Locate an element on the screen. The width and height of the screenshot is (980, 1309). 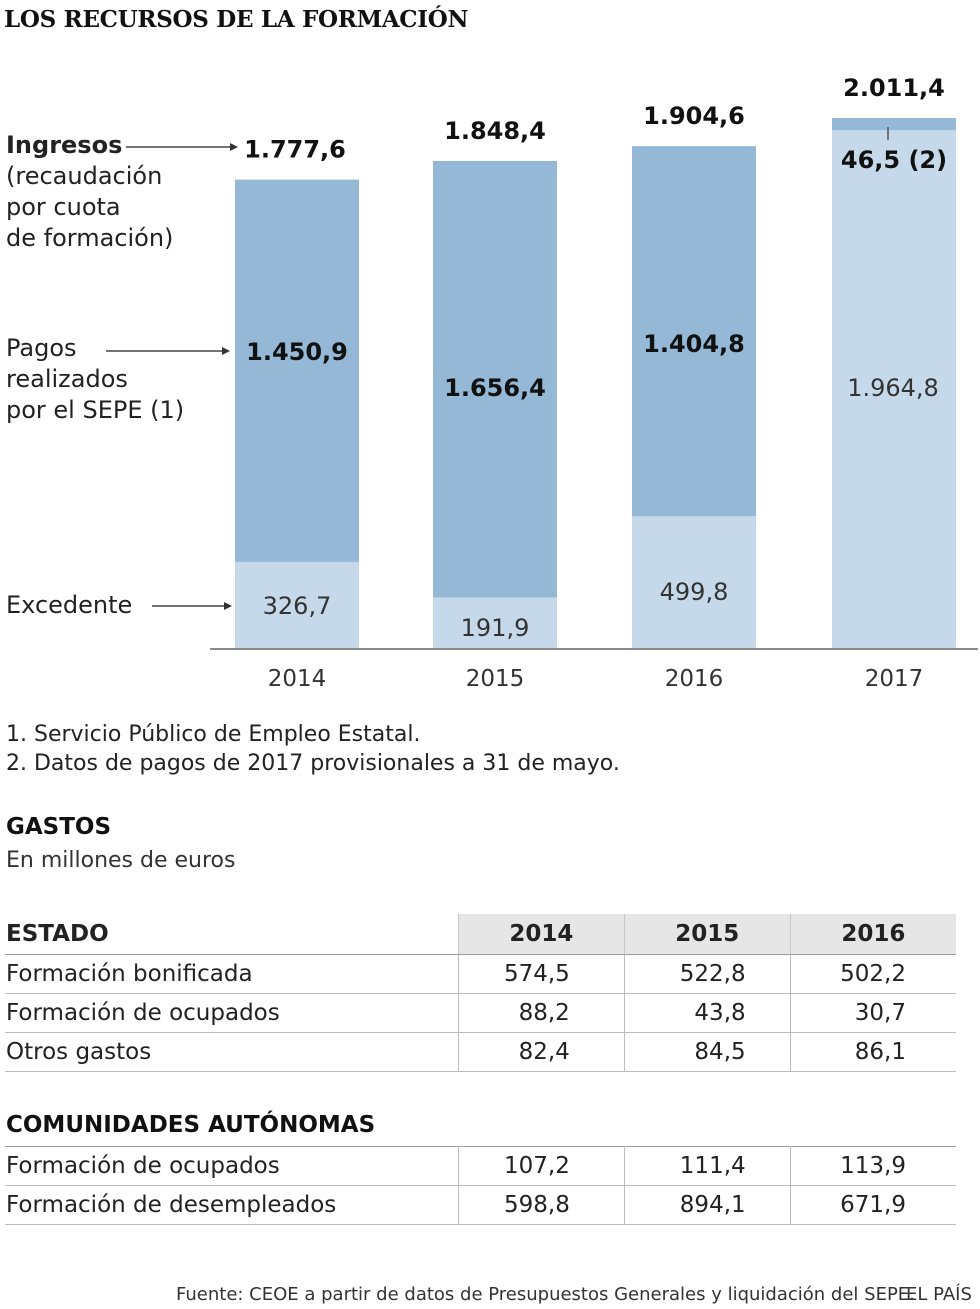
cell-value: 894,1 is located at coordinates (707, 1205).